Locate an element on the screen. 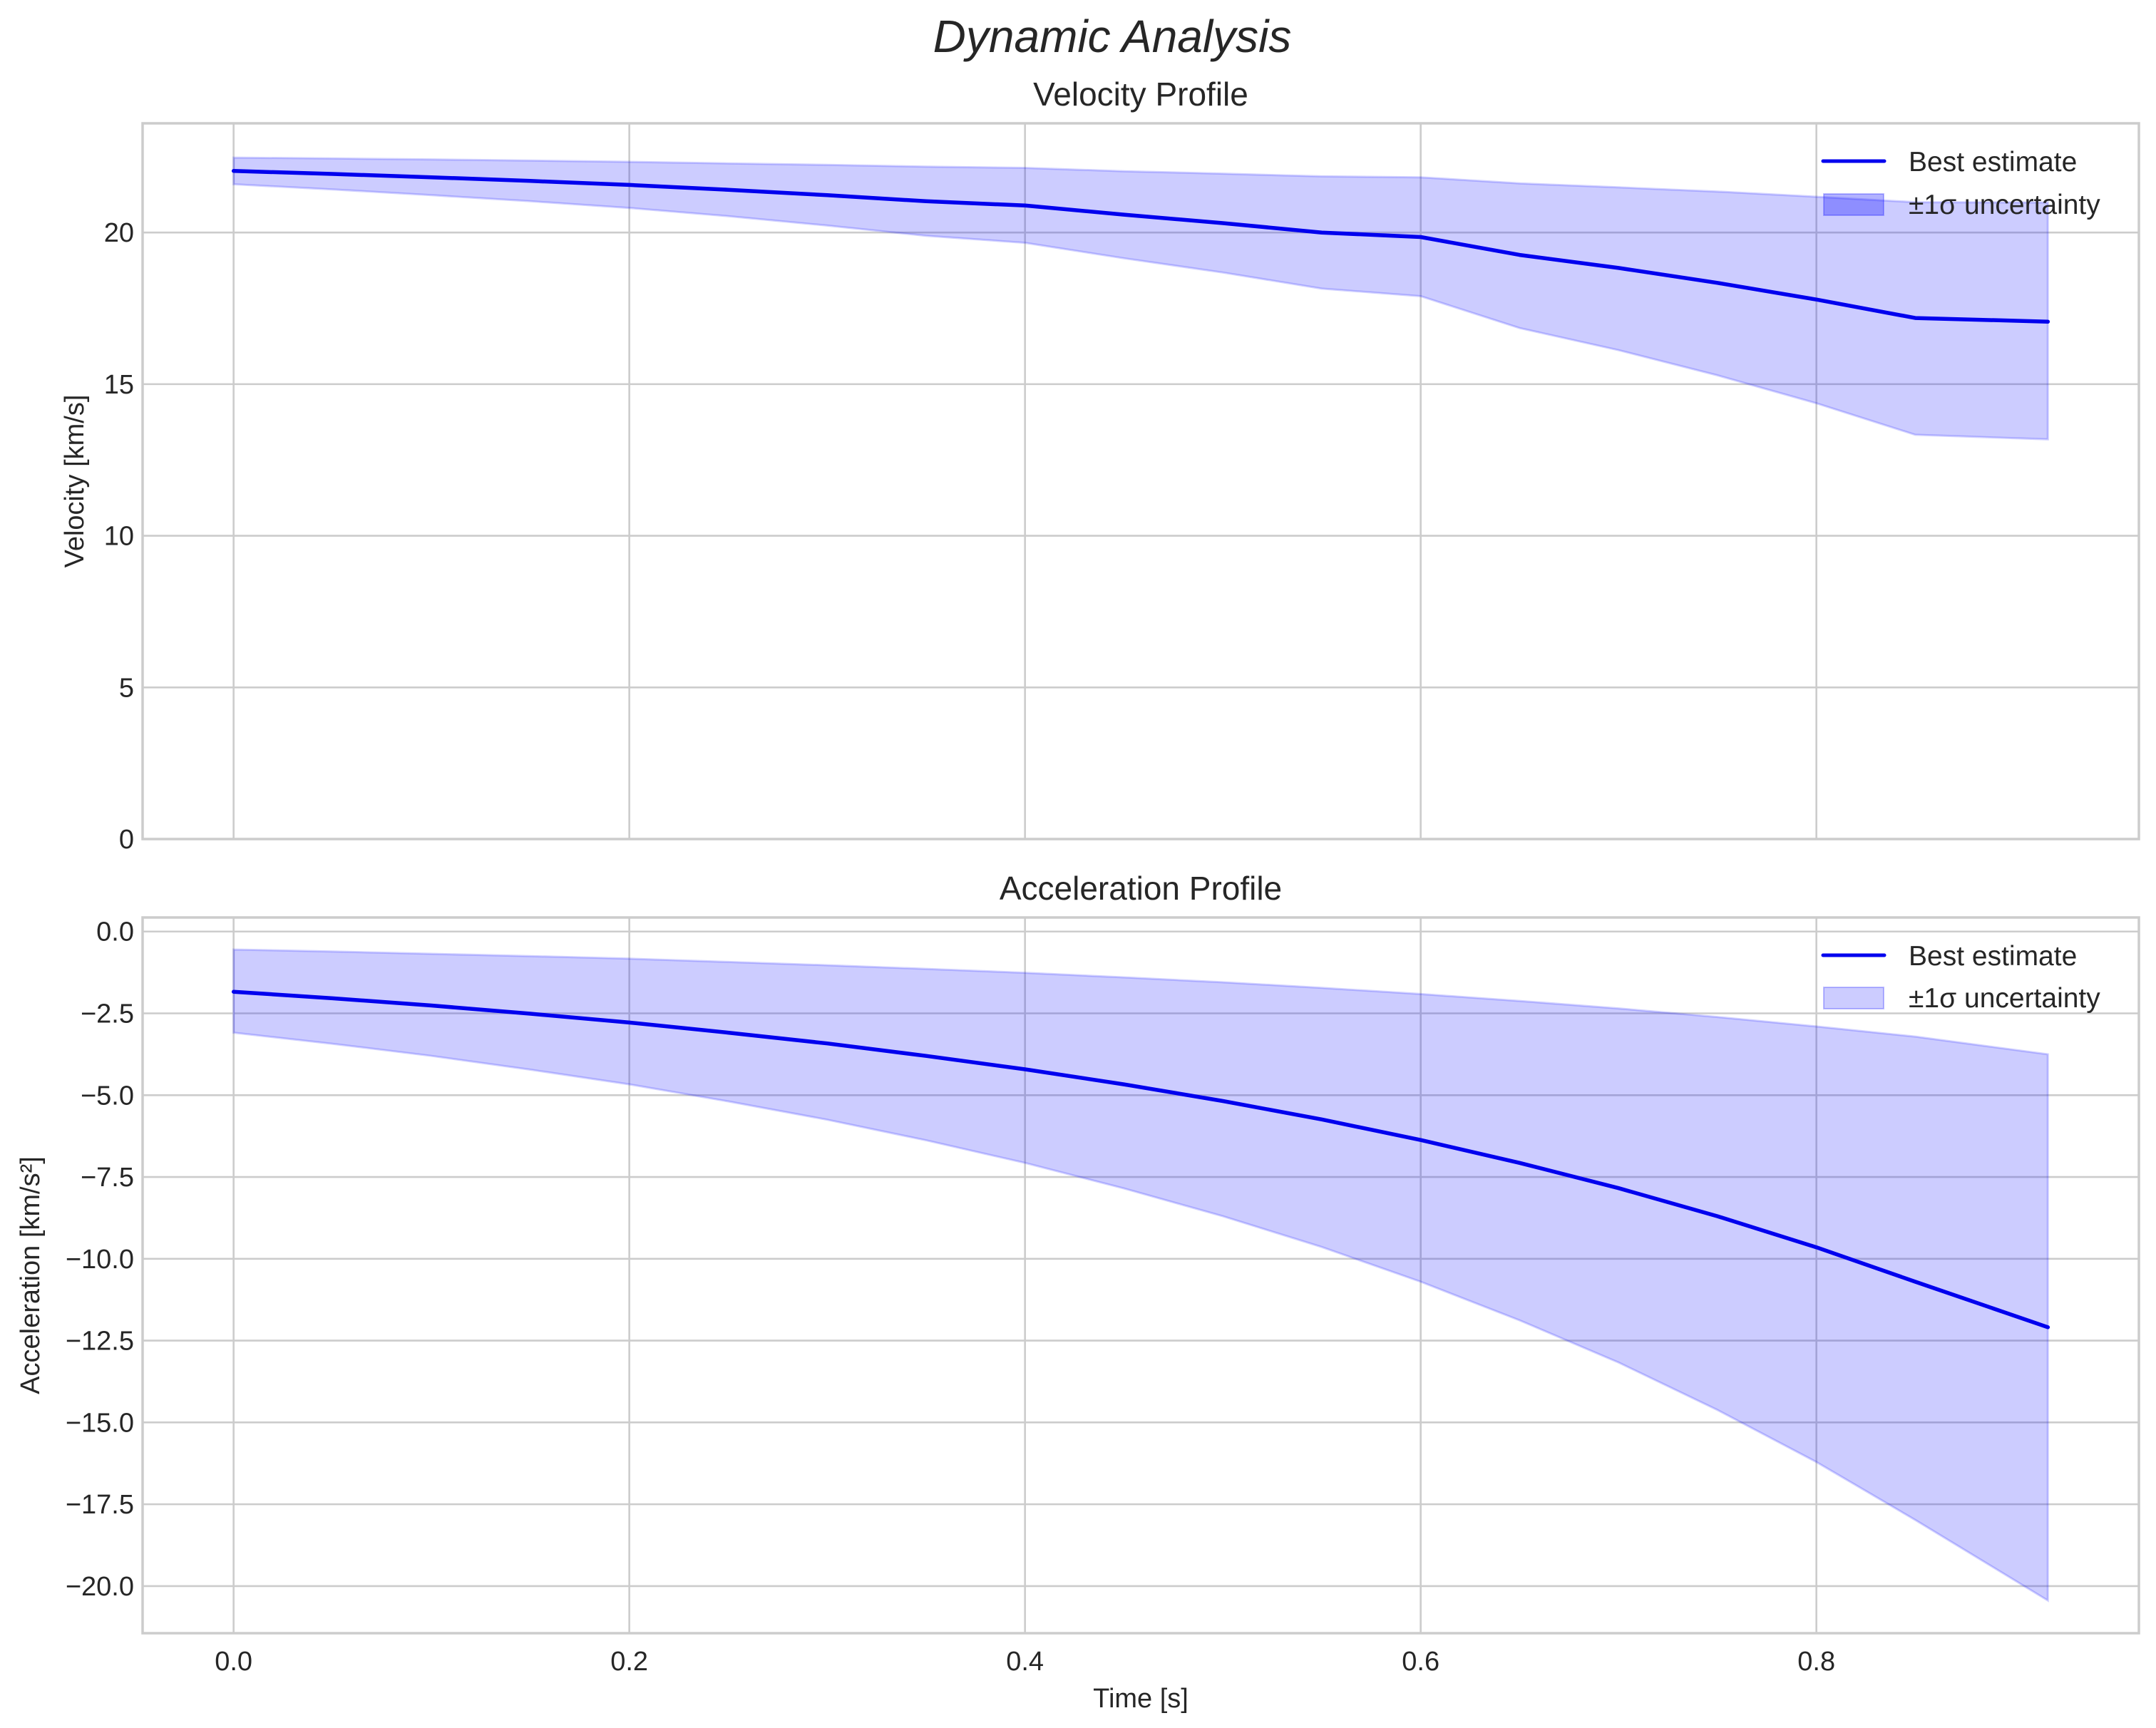 This screenshot has height=1728, width=2156. acceleration-legend: Best estimate ±1σ uncertainty is located at coordinates (1960, 977).